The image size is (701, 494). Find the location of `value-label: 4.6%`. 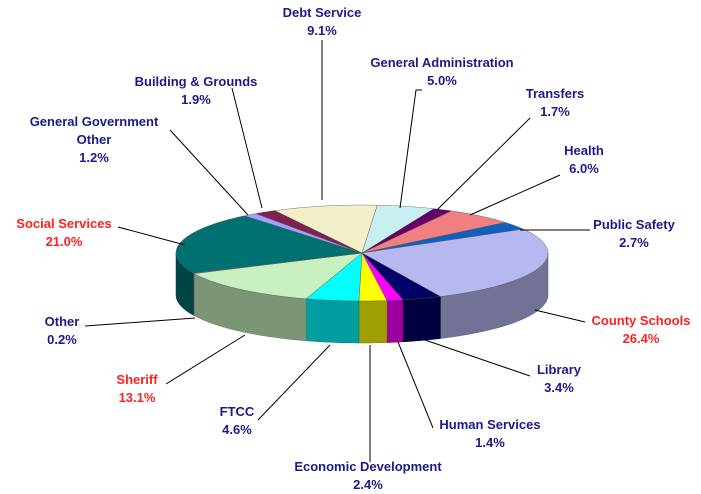

value-label: 4.6% is located at coordinates (237, 429).